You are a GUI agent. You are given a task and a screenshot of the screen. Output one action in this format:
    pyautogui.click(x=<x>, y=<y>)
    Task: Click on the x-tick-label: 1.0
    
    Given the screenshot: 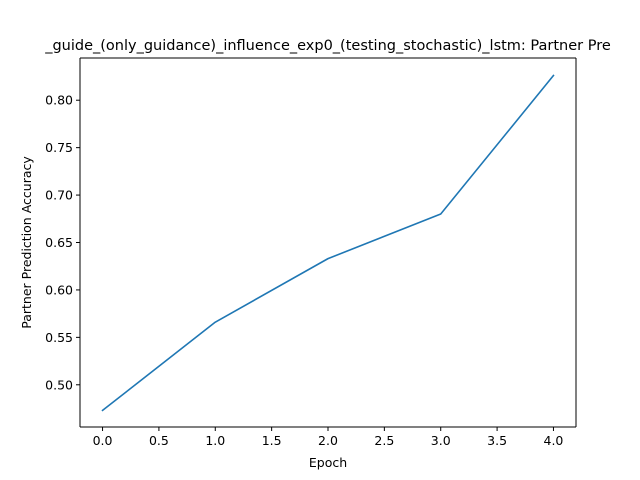 What is the action you would take?
    pyautogui.click(x=215, y=440)
    